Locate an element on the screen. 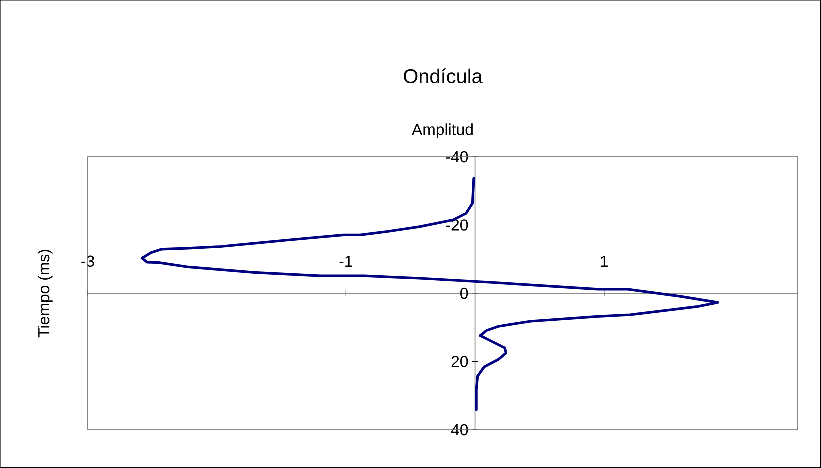  x-tick-label: -3 is located at coordinates (88, 261).